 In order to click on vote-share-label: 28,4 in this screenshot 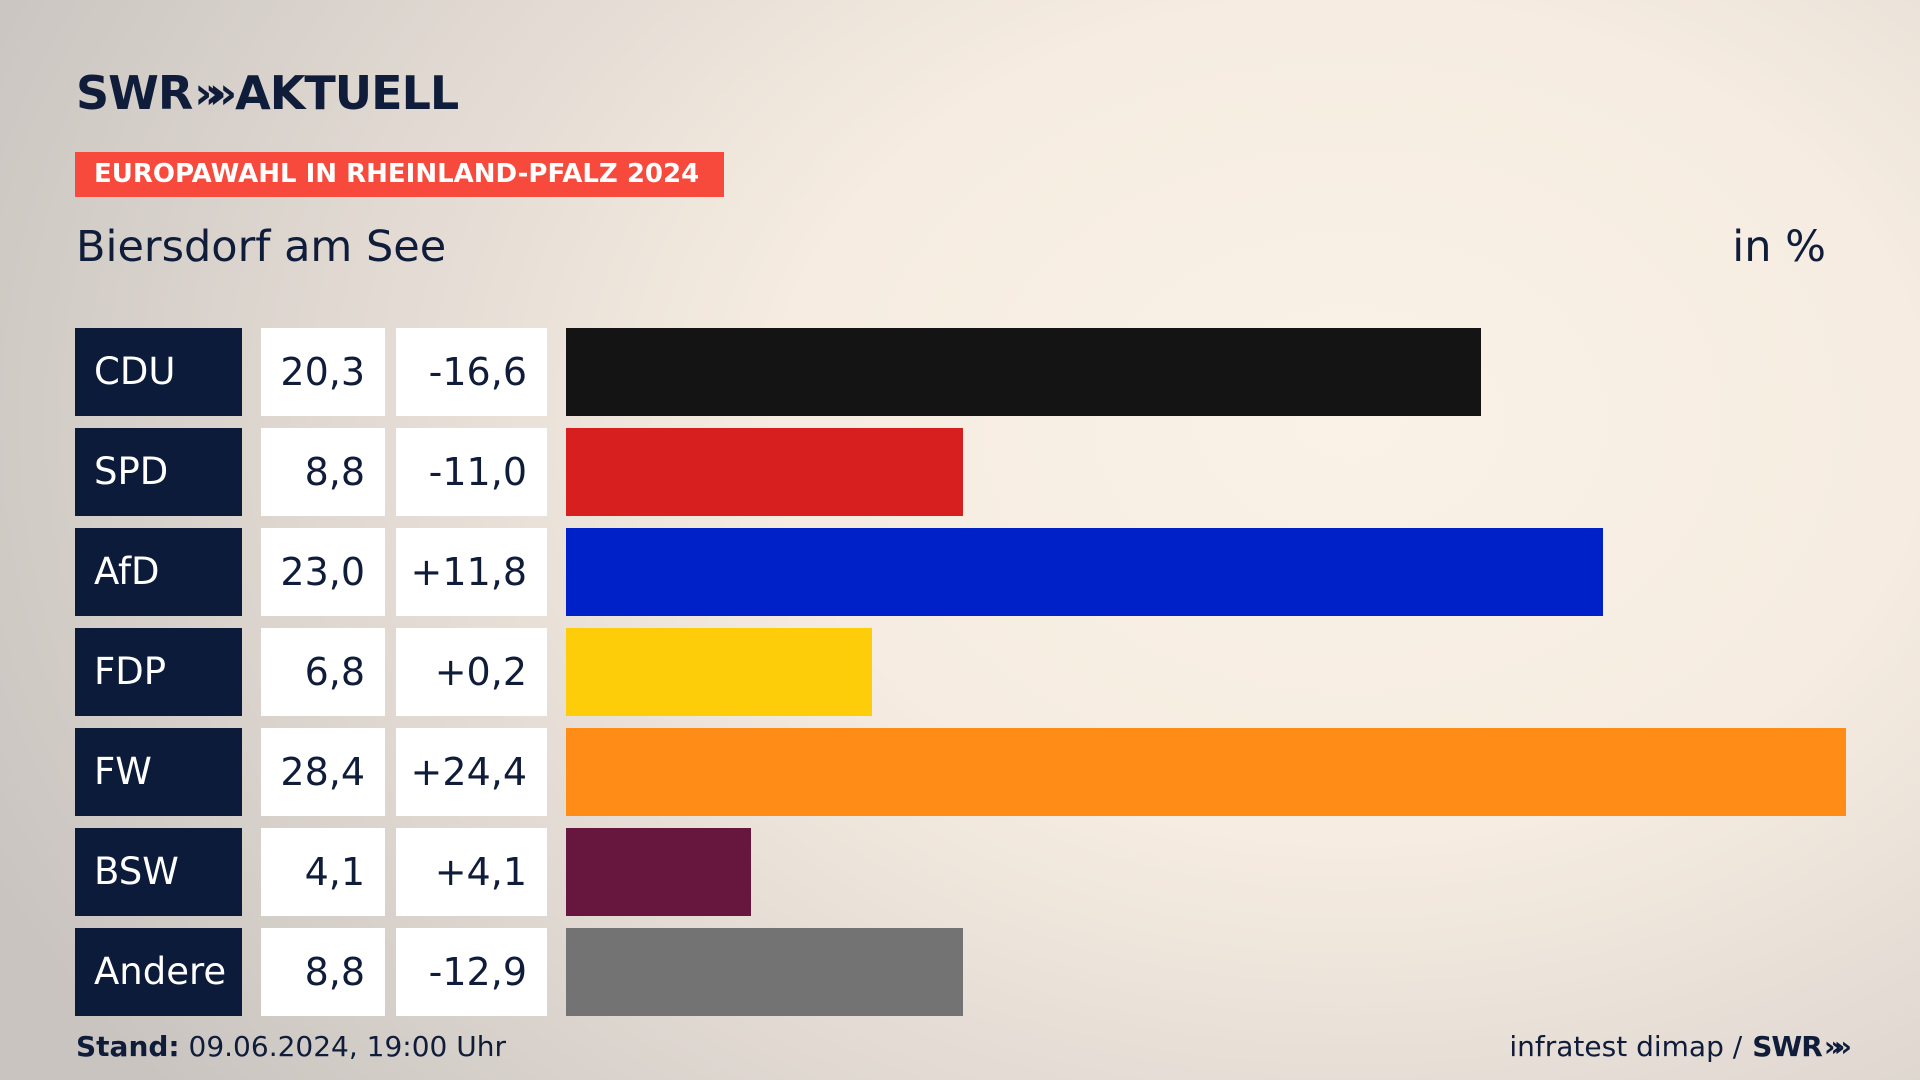, I will do `click(323, 772)`.